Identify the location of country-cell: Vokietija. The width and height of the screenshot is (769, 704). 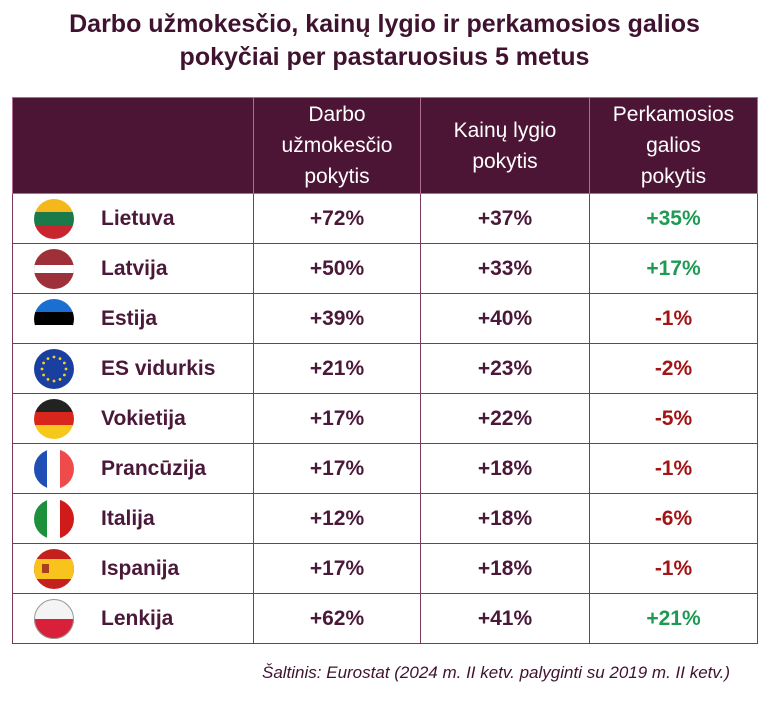
(133, 418).